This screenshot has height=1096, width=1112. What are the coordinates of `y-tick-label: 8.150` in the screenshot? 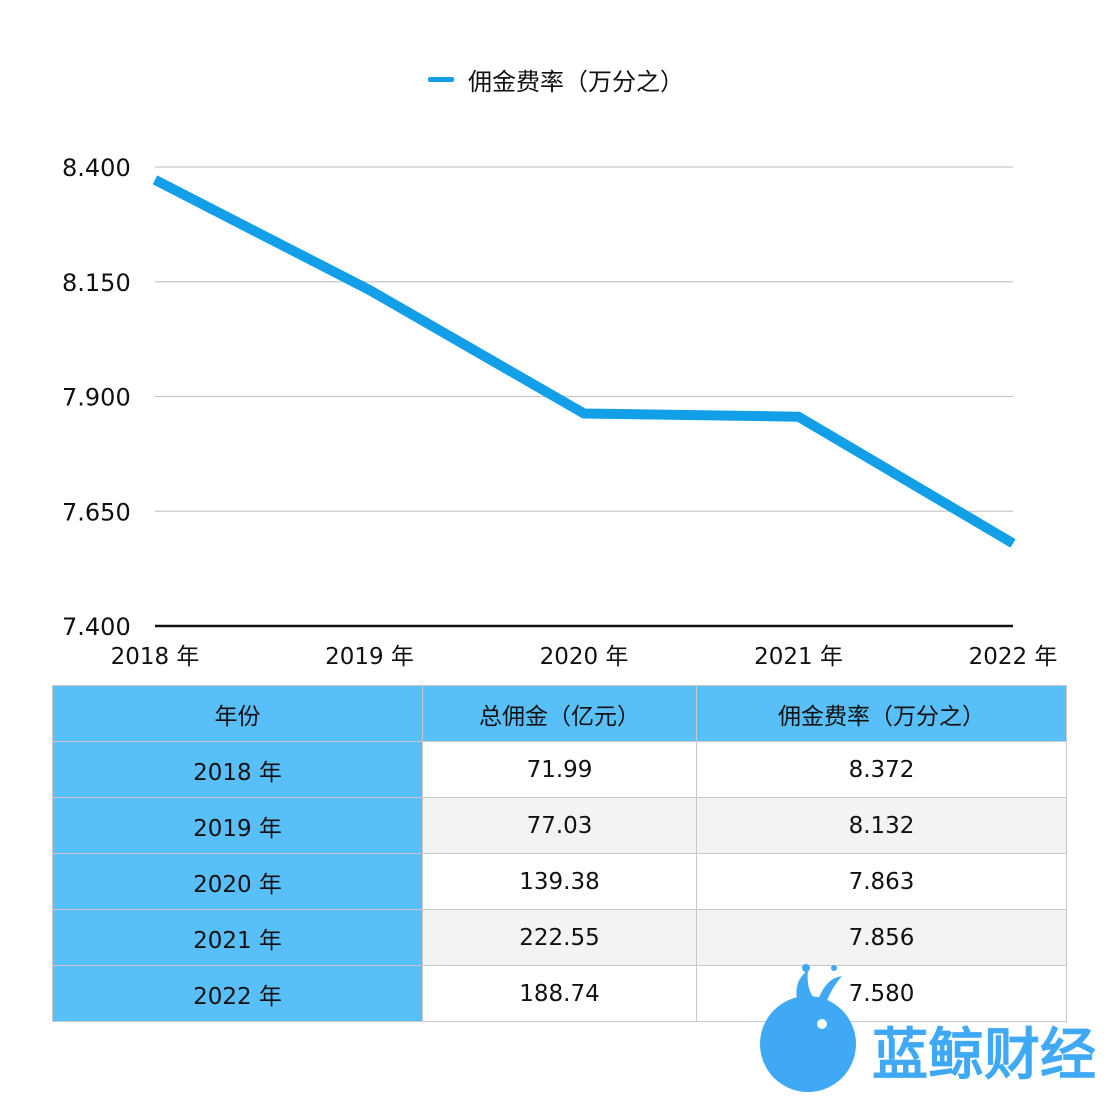 It's located at (96, 283).